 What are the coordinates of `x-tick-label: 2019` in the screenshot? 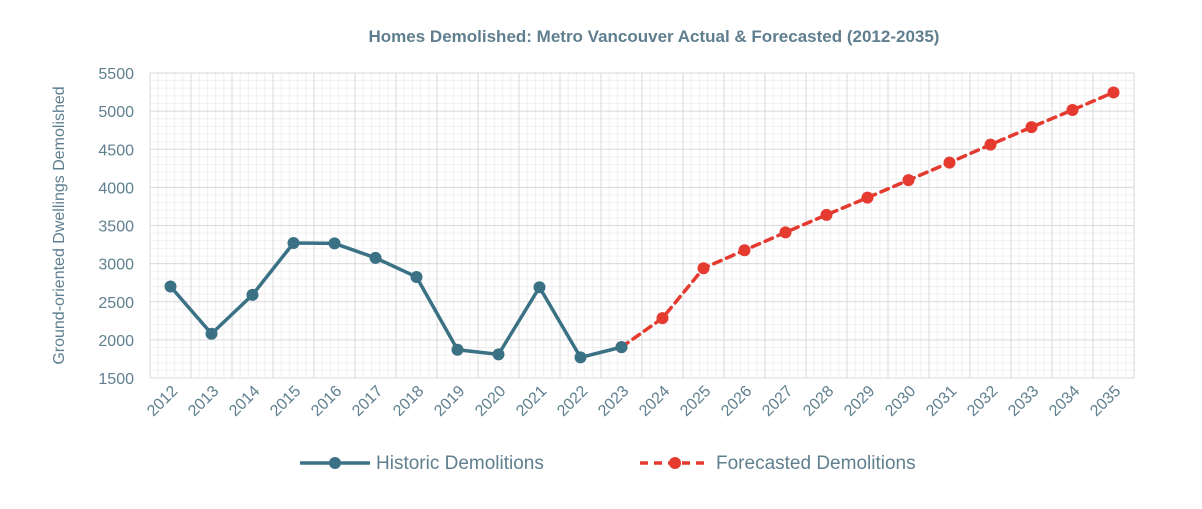 It's located at (449, 401).